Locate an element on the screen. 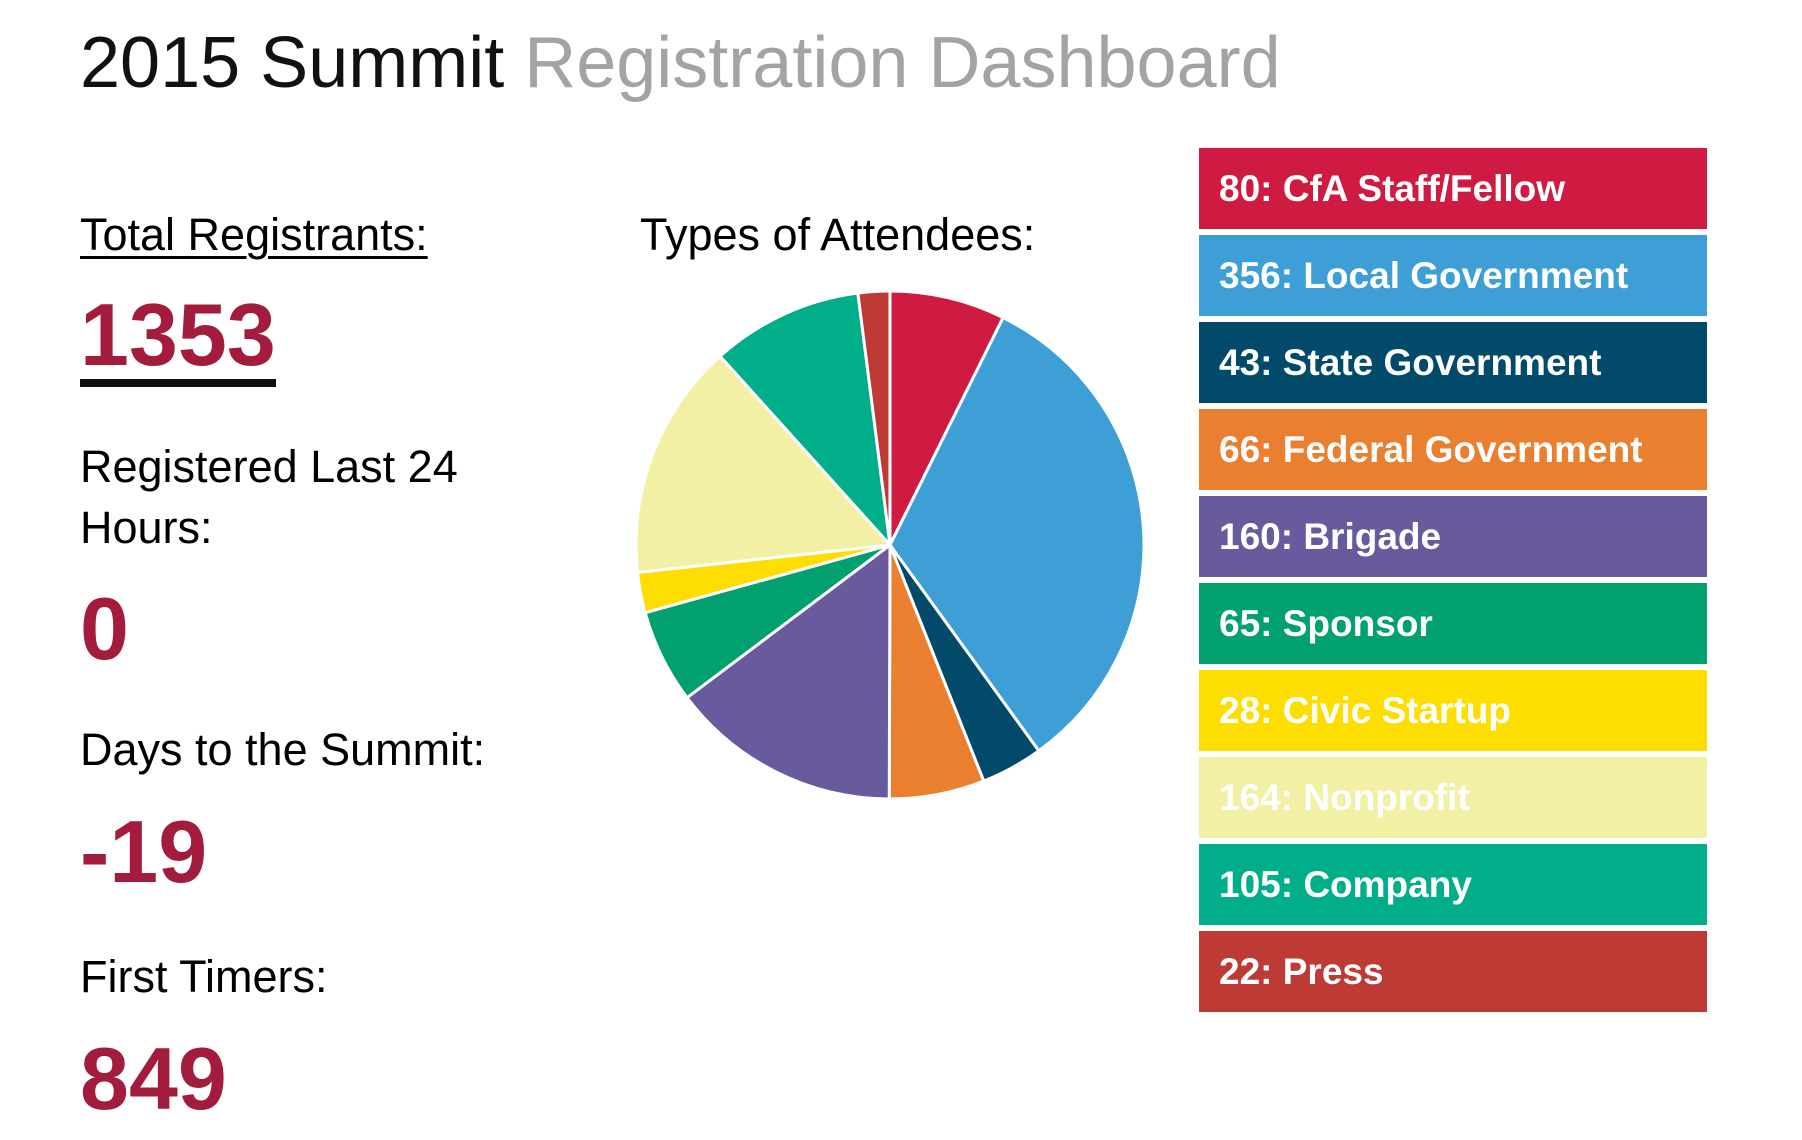 The height and width of the screenshot is (1140, 1802). pie-slice-press is located at coordinates (874, 417).